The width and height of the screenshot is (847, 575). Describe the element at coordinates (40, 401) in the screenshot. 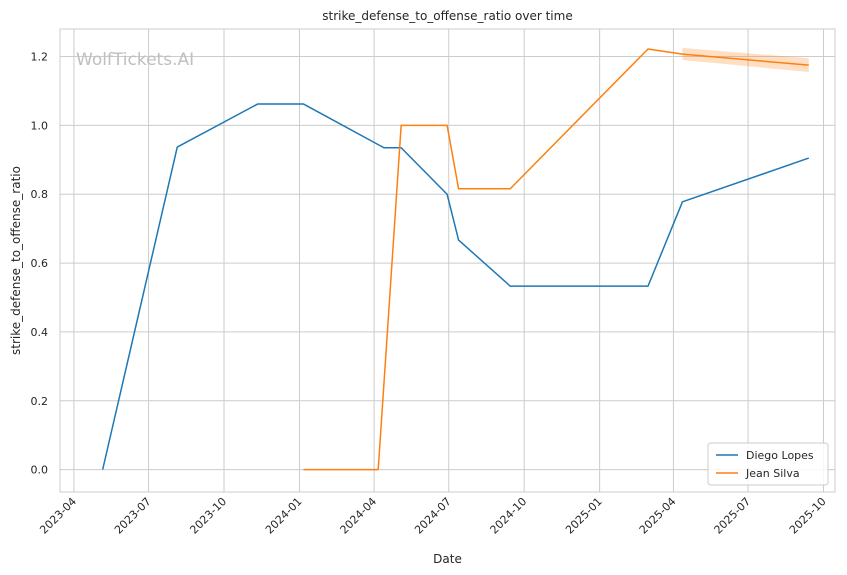

I see `y-tick-label: 0.2` at that location.